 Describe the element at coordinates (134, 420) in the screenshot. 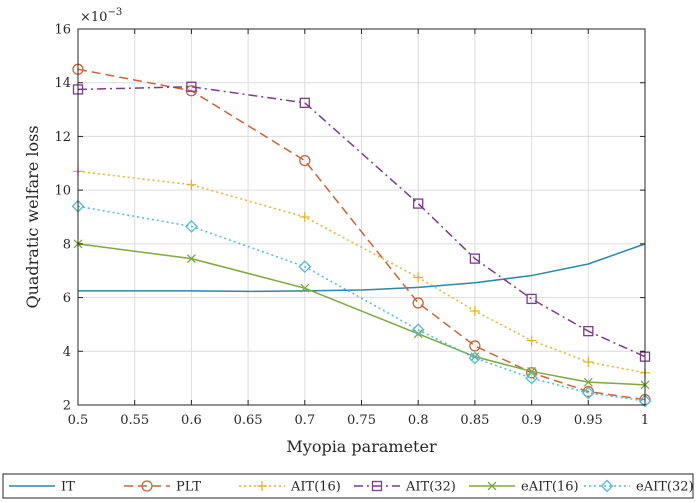

I see `x-tick-label: 0.55` at that location.